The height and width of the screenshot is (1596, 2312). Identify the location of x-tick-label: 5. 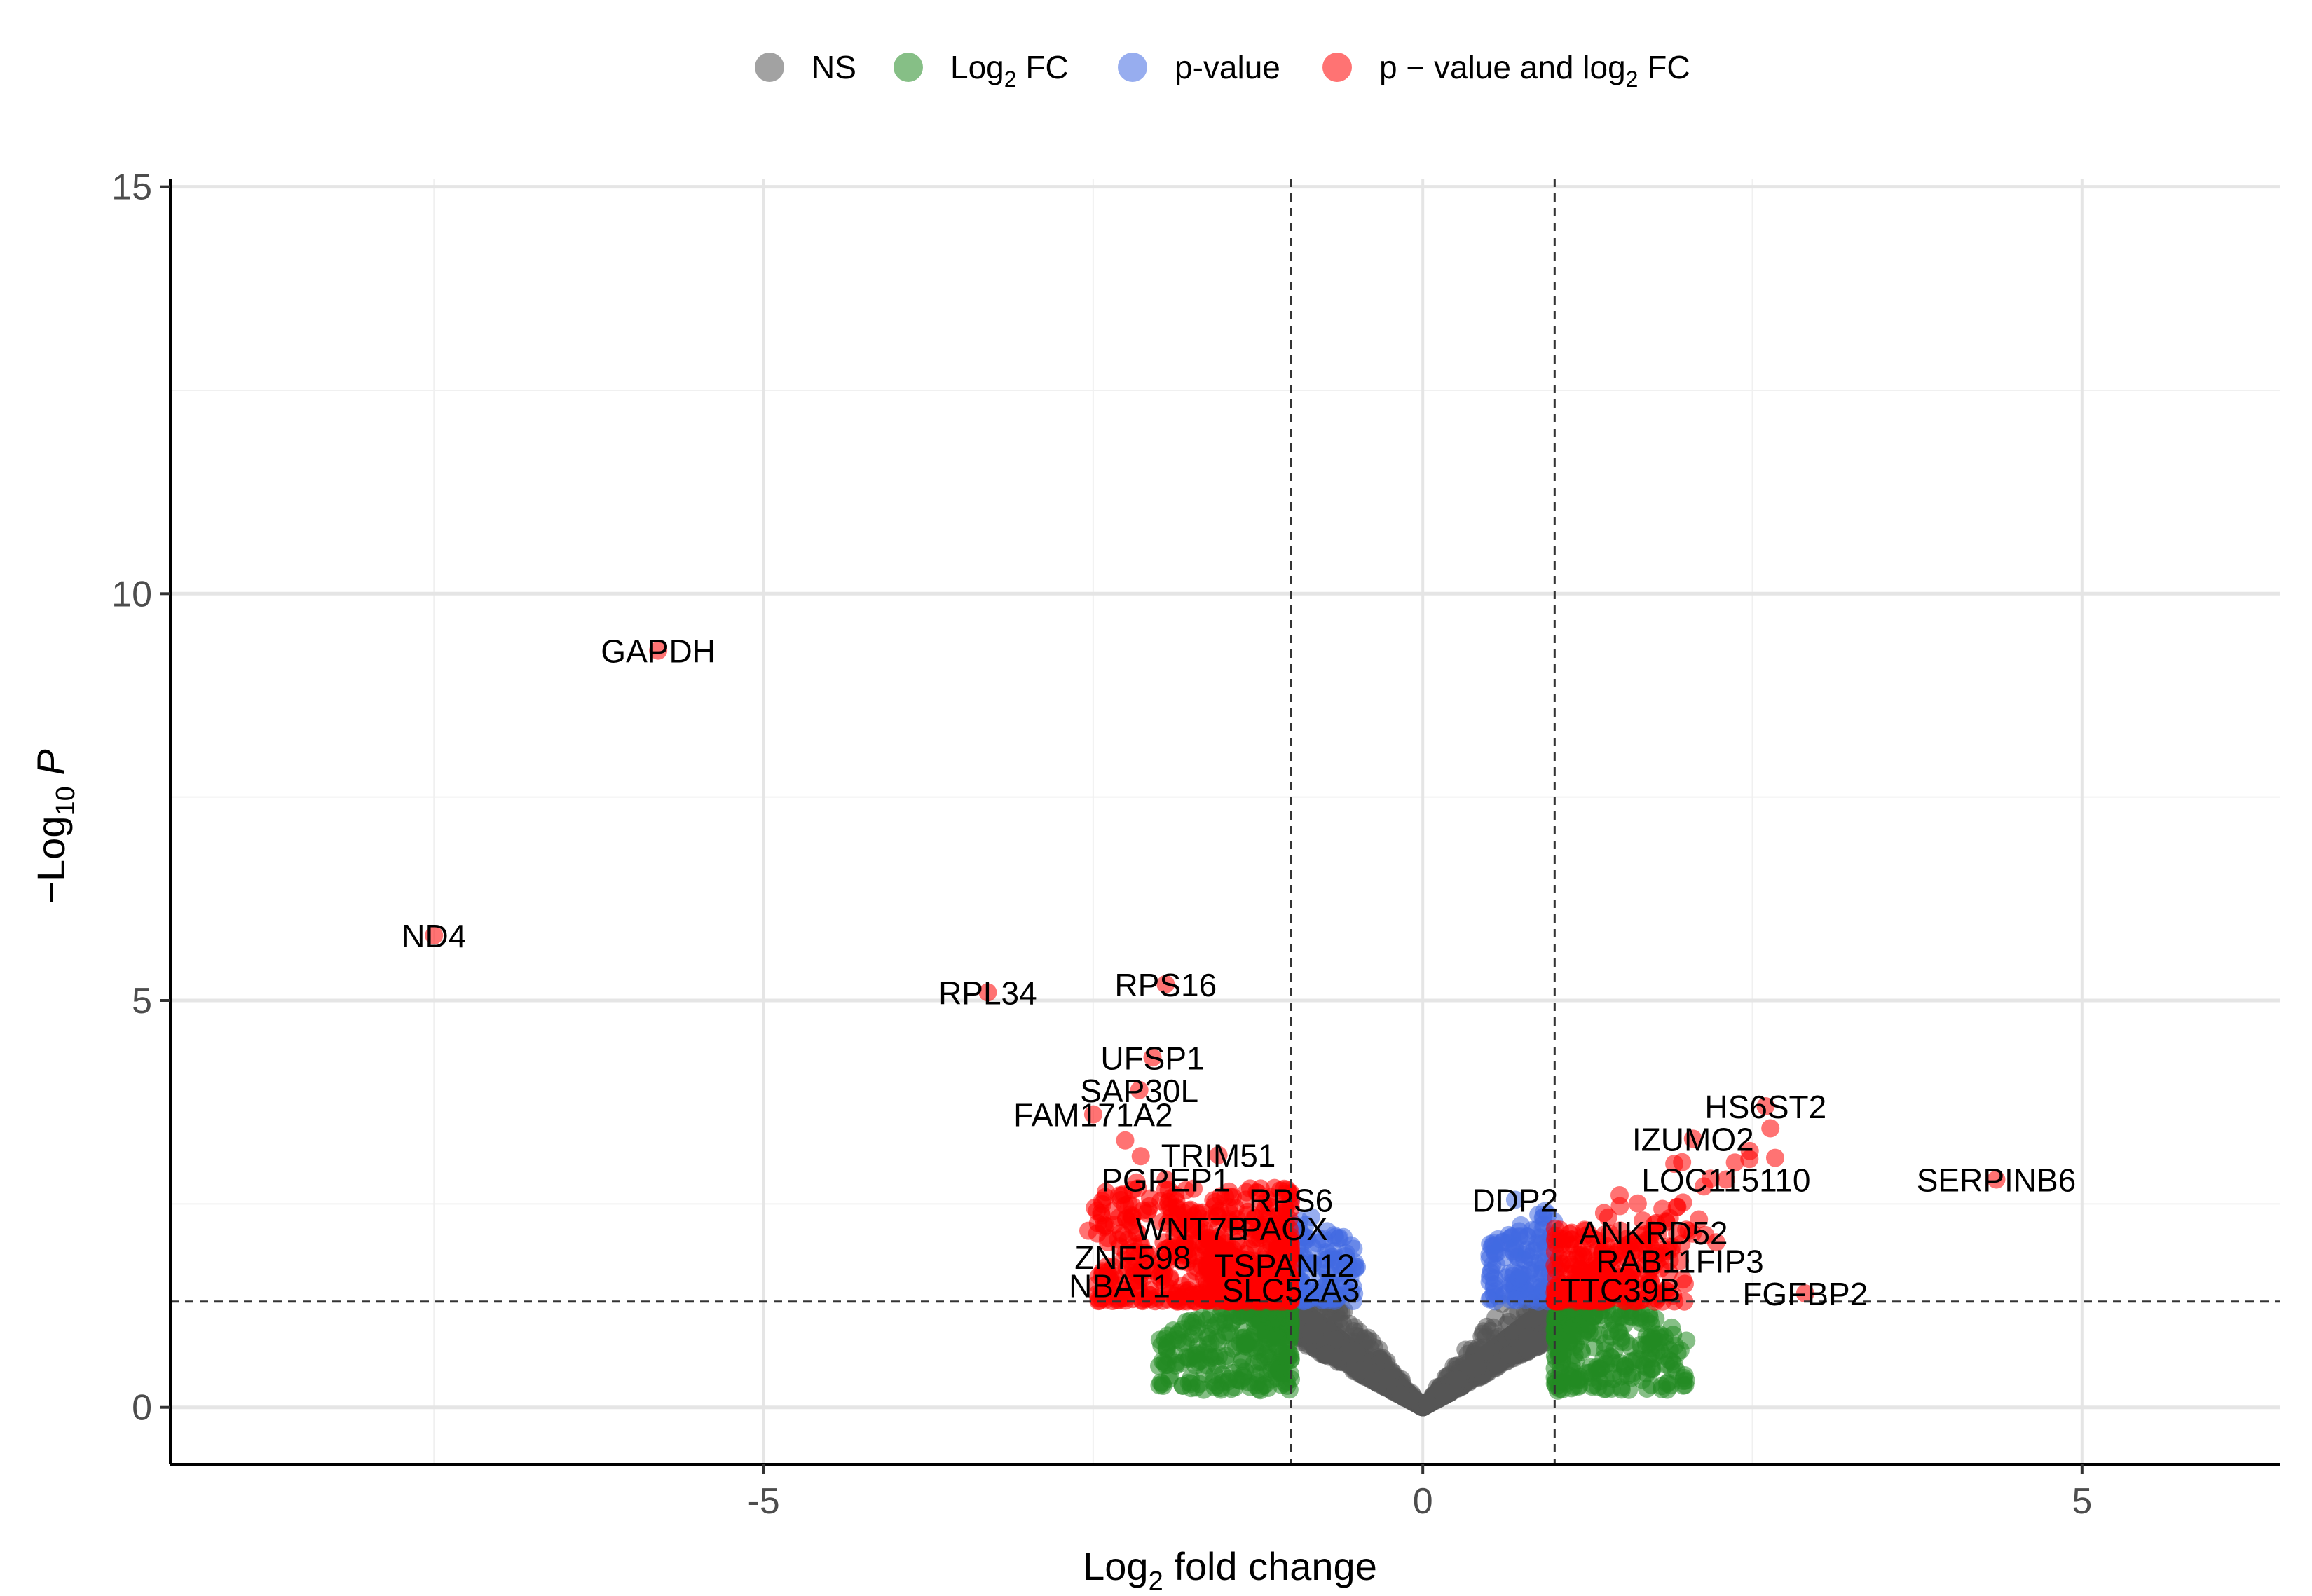
(2082, 1501).